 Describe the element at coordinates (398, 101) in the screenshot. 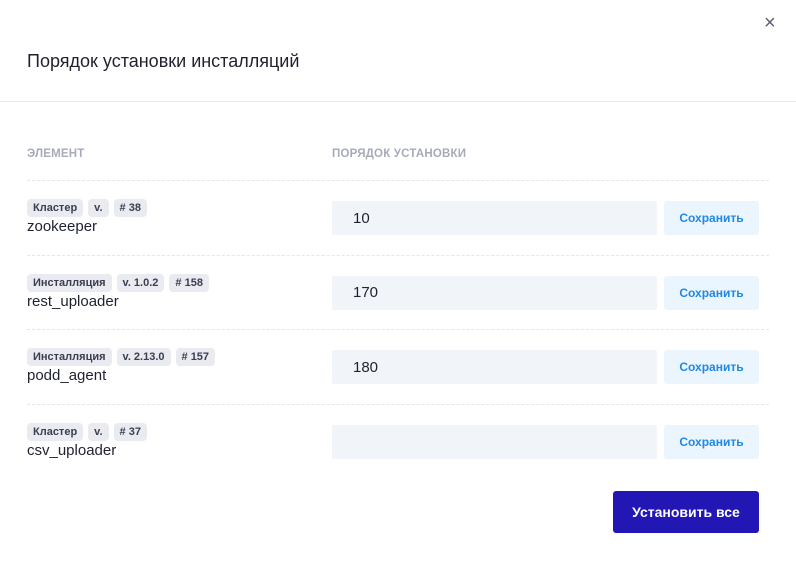

I see `header-divider` at that location.